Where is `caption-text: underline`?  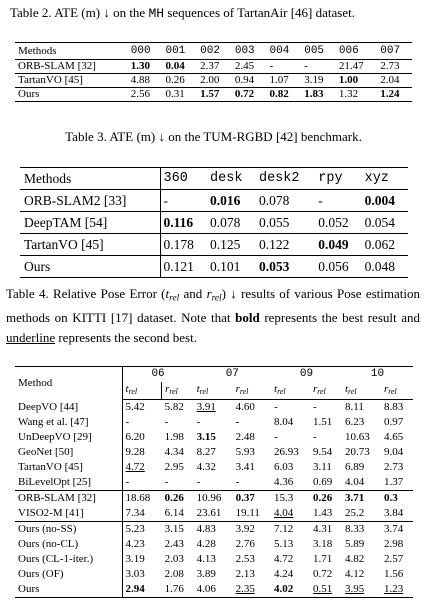
caption-text: underline is located at coordinates (31, 338).